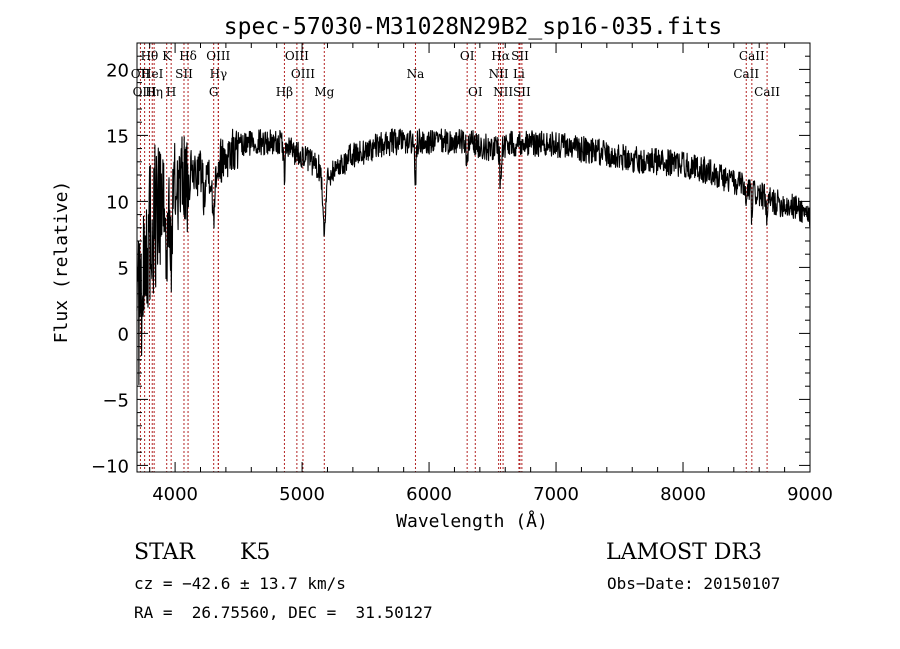 The width and height of the screenshot is (900, 649). What do you see at coordinates (117, 136) in the screenshot?
I see `y-tick-label: 15` at bounding box center [117, 136].